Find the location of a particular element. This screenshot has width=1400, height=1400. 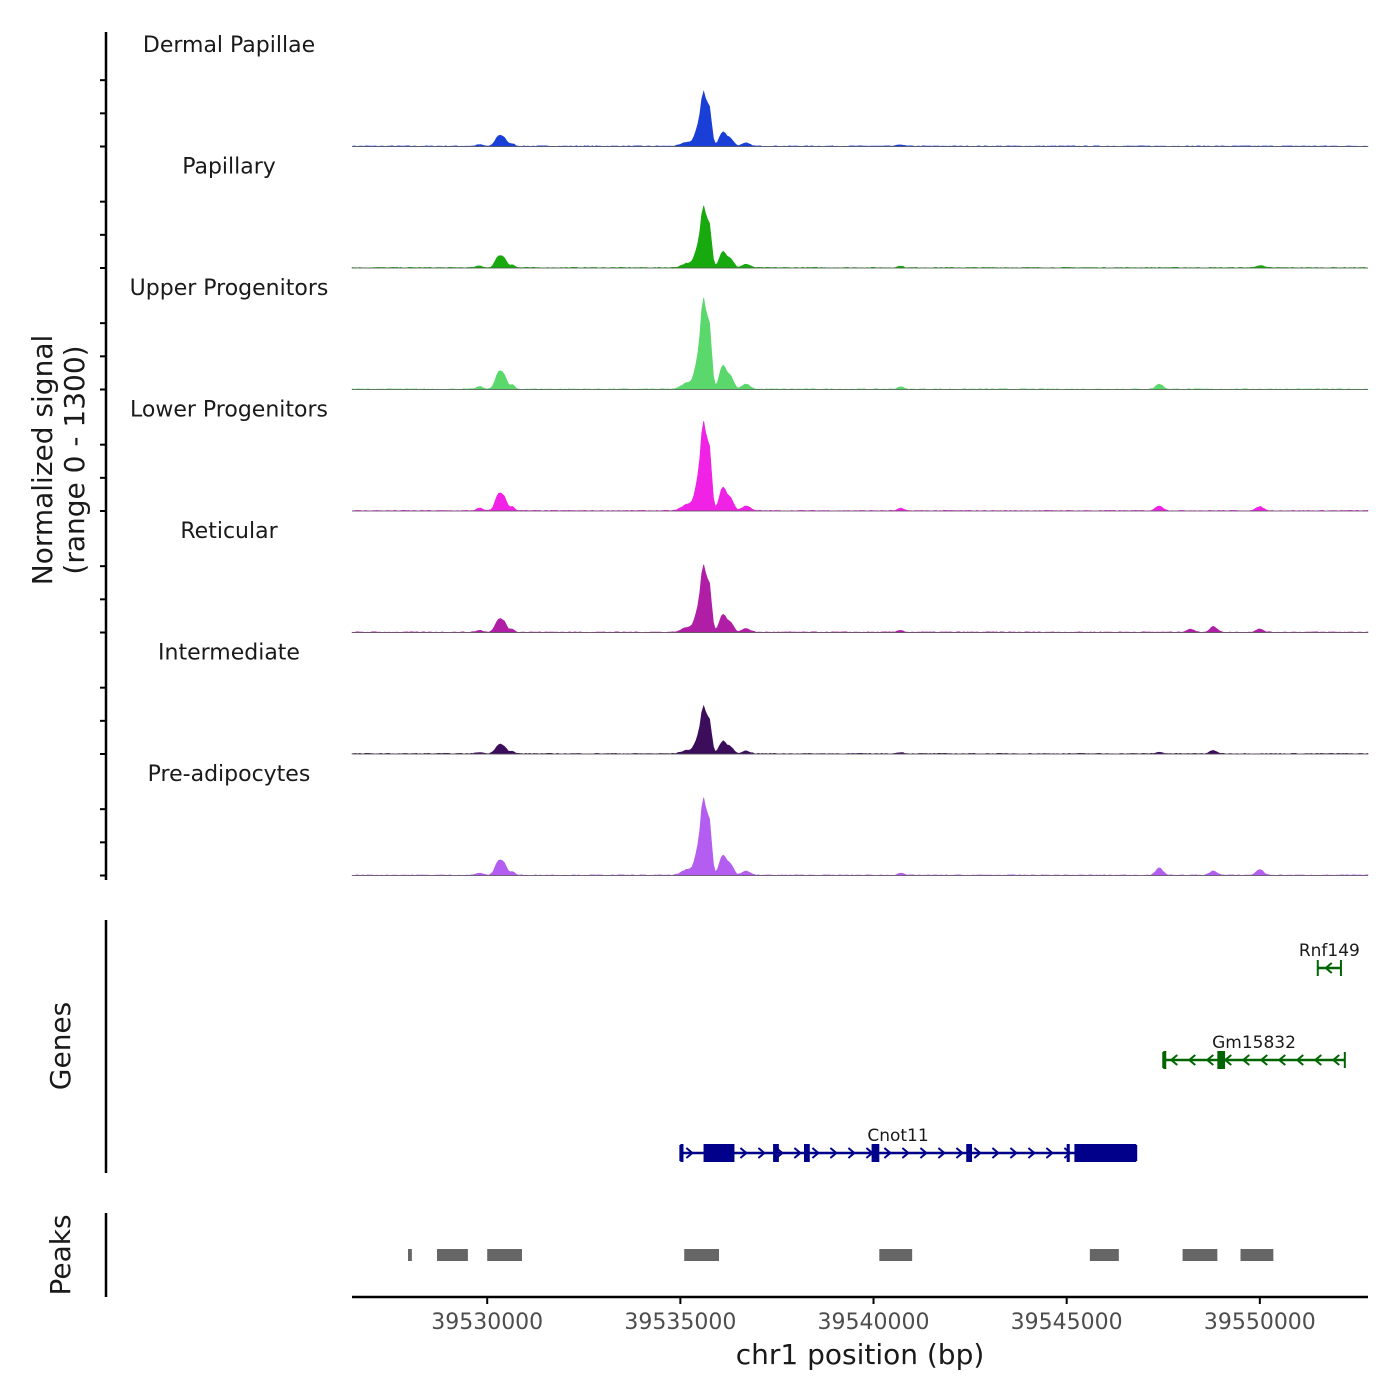

track-label: Dermal Papillae is located at coordinates (229, 45).